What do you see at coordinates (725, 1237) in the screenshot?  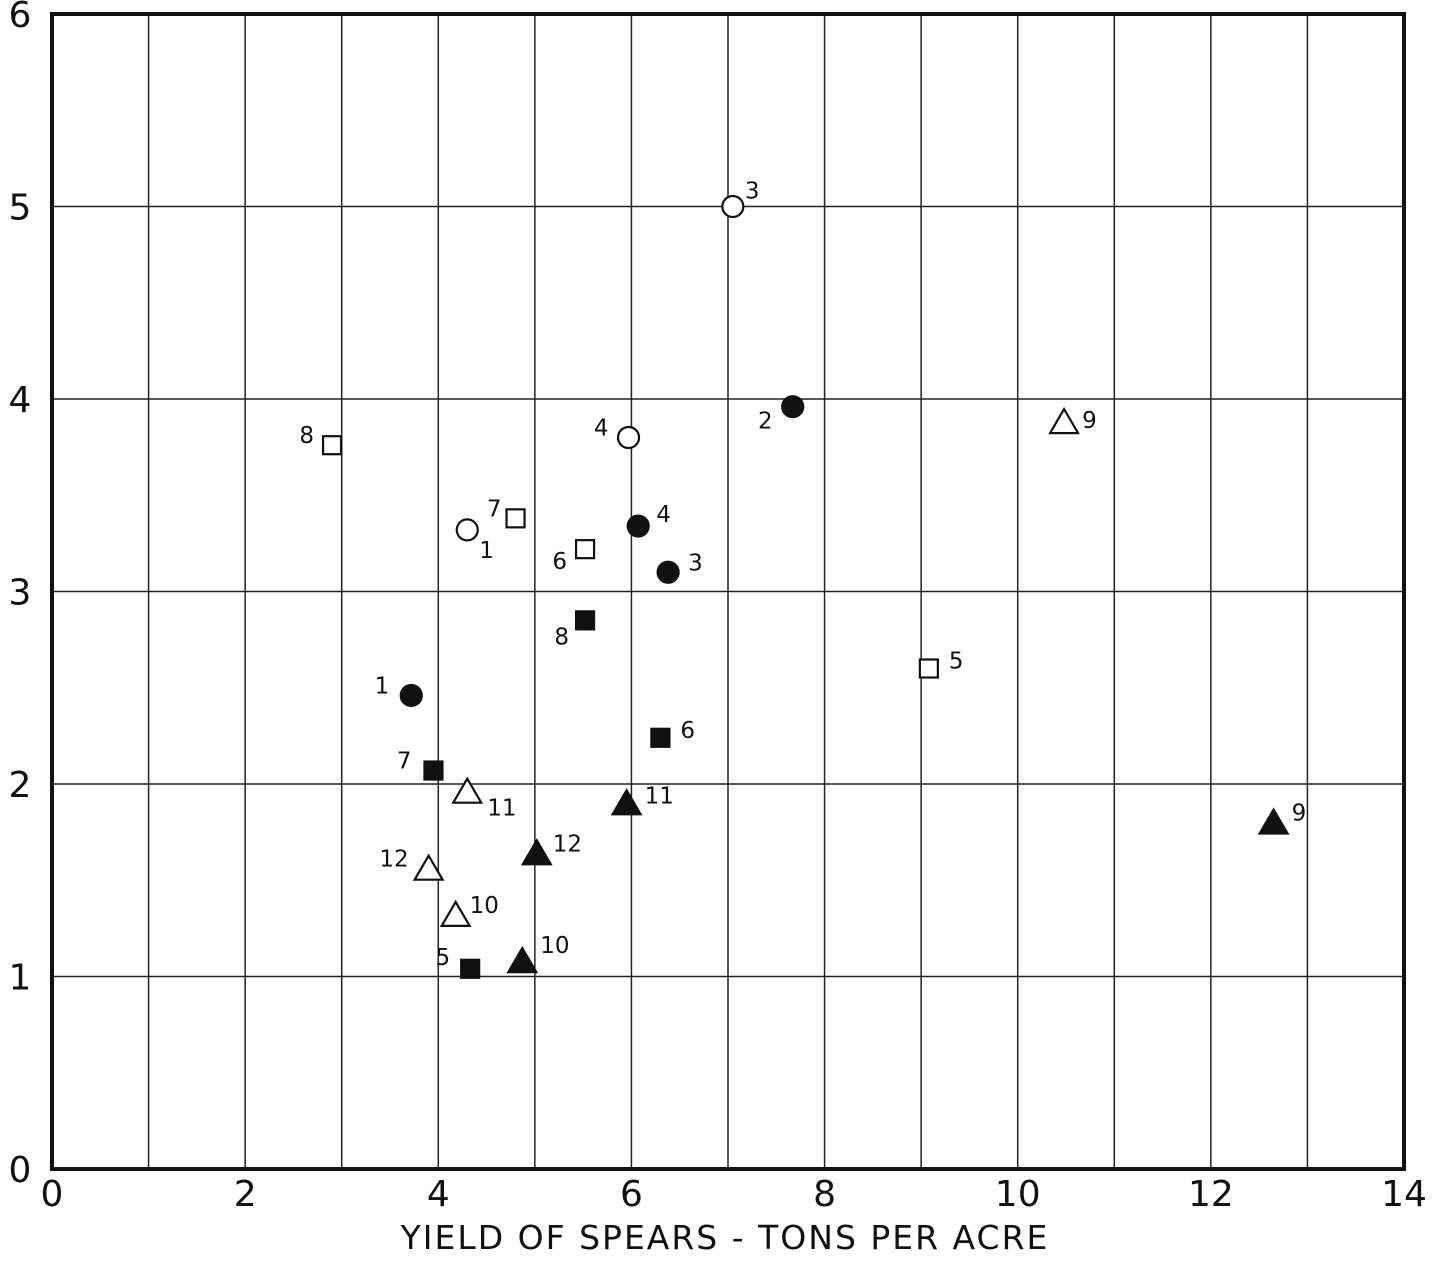 I see `x-axis-label: YIELD OF SPEARS - TONS PER ACRE` at bounding box center [725, 1237].